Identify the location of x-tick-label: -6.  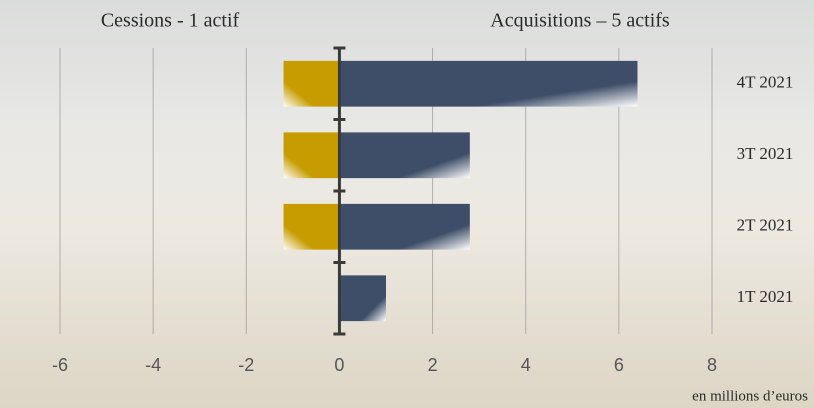
(60, 365).